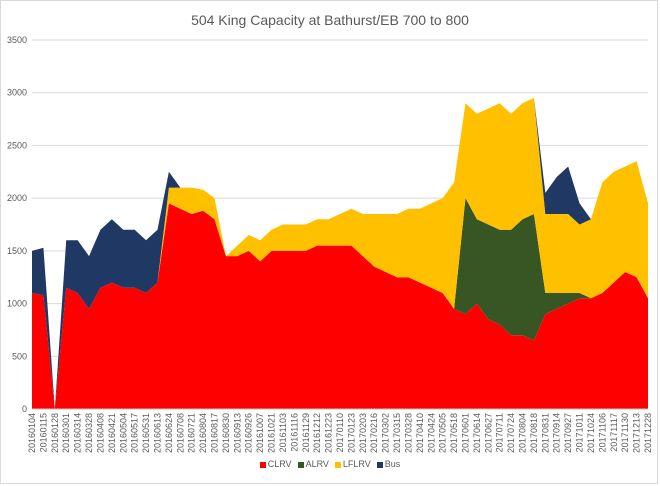 This screenshot has height=486, width=660. I want to click on legend-label: ALRV, so click(317, 464).